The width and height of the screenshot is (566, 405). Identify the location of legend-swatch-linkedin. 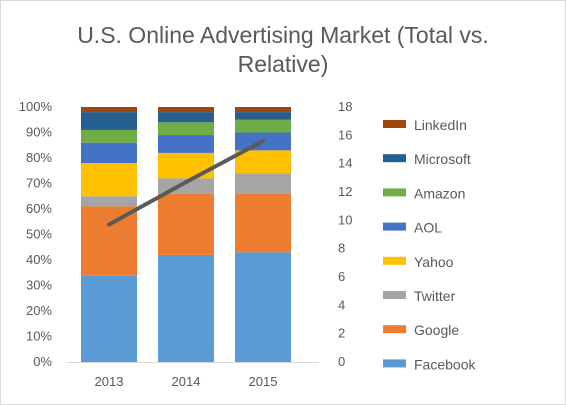
(394, 124).